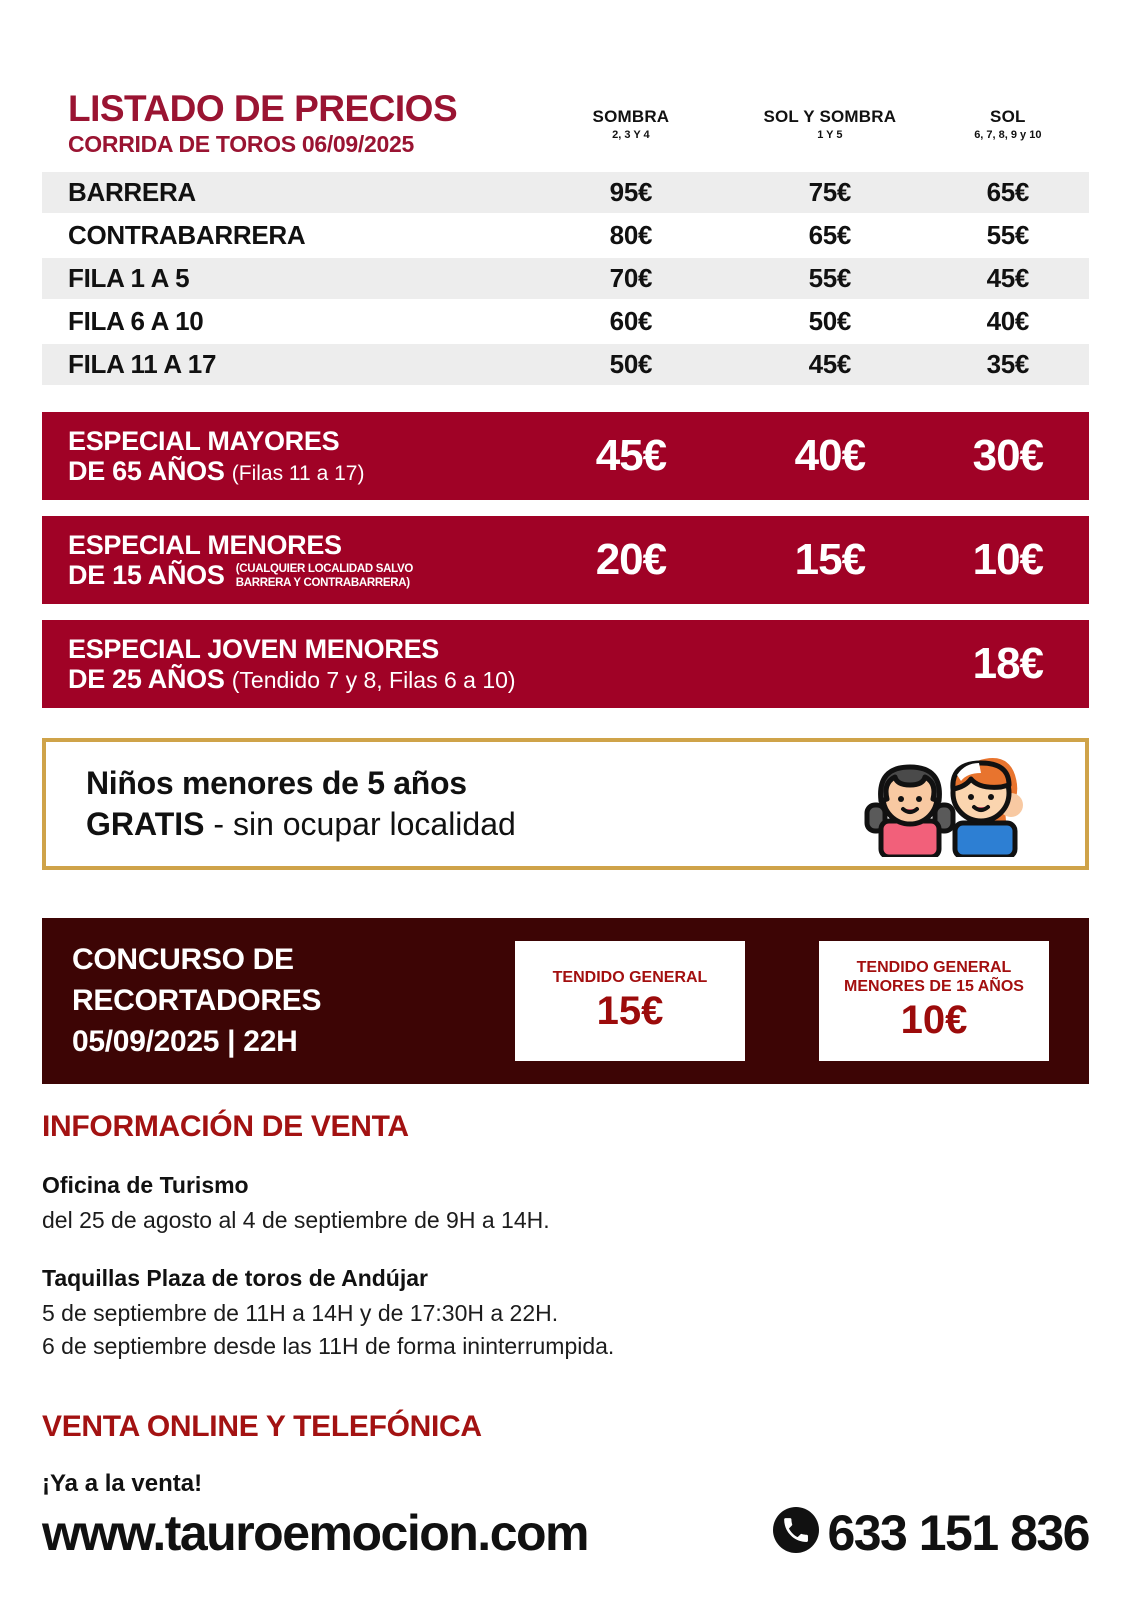  Describe the element at coordinates (631, 116) in the screenshot. I see `column-label: SOMBRA` at that location.